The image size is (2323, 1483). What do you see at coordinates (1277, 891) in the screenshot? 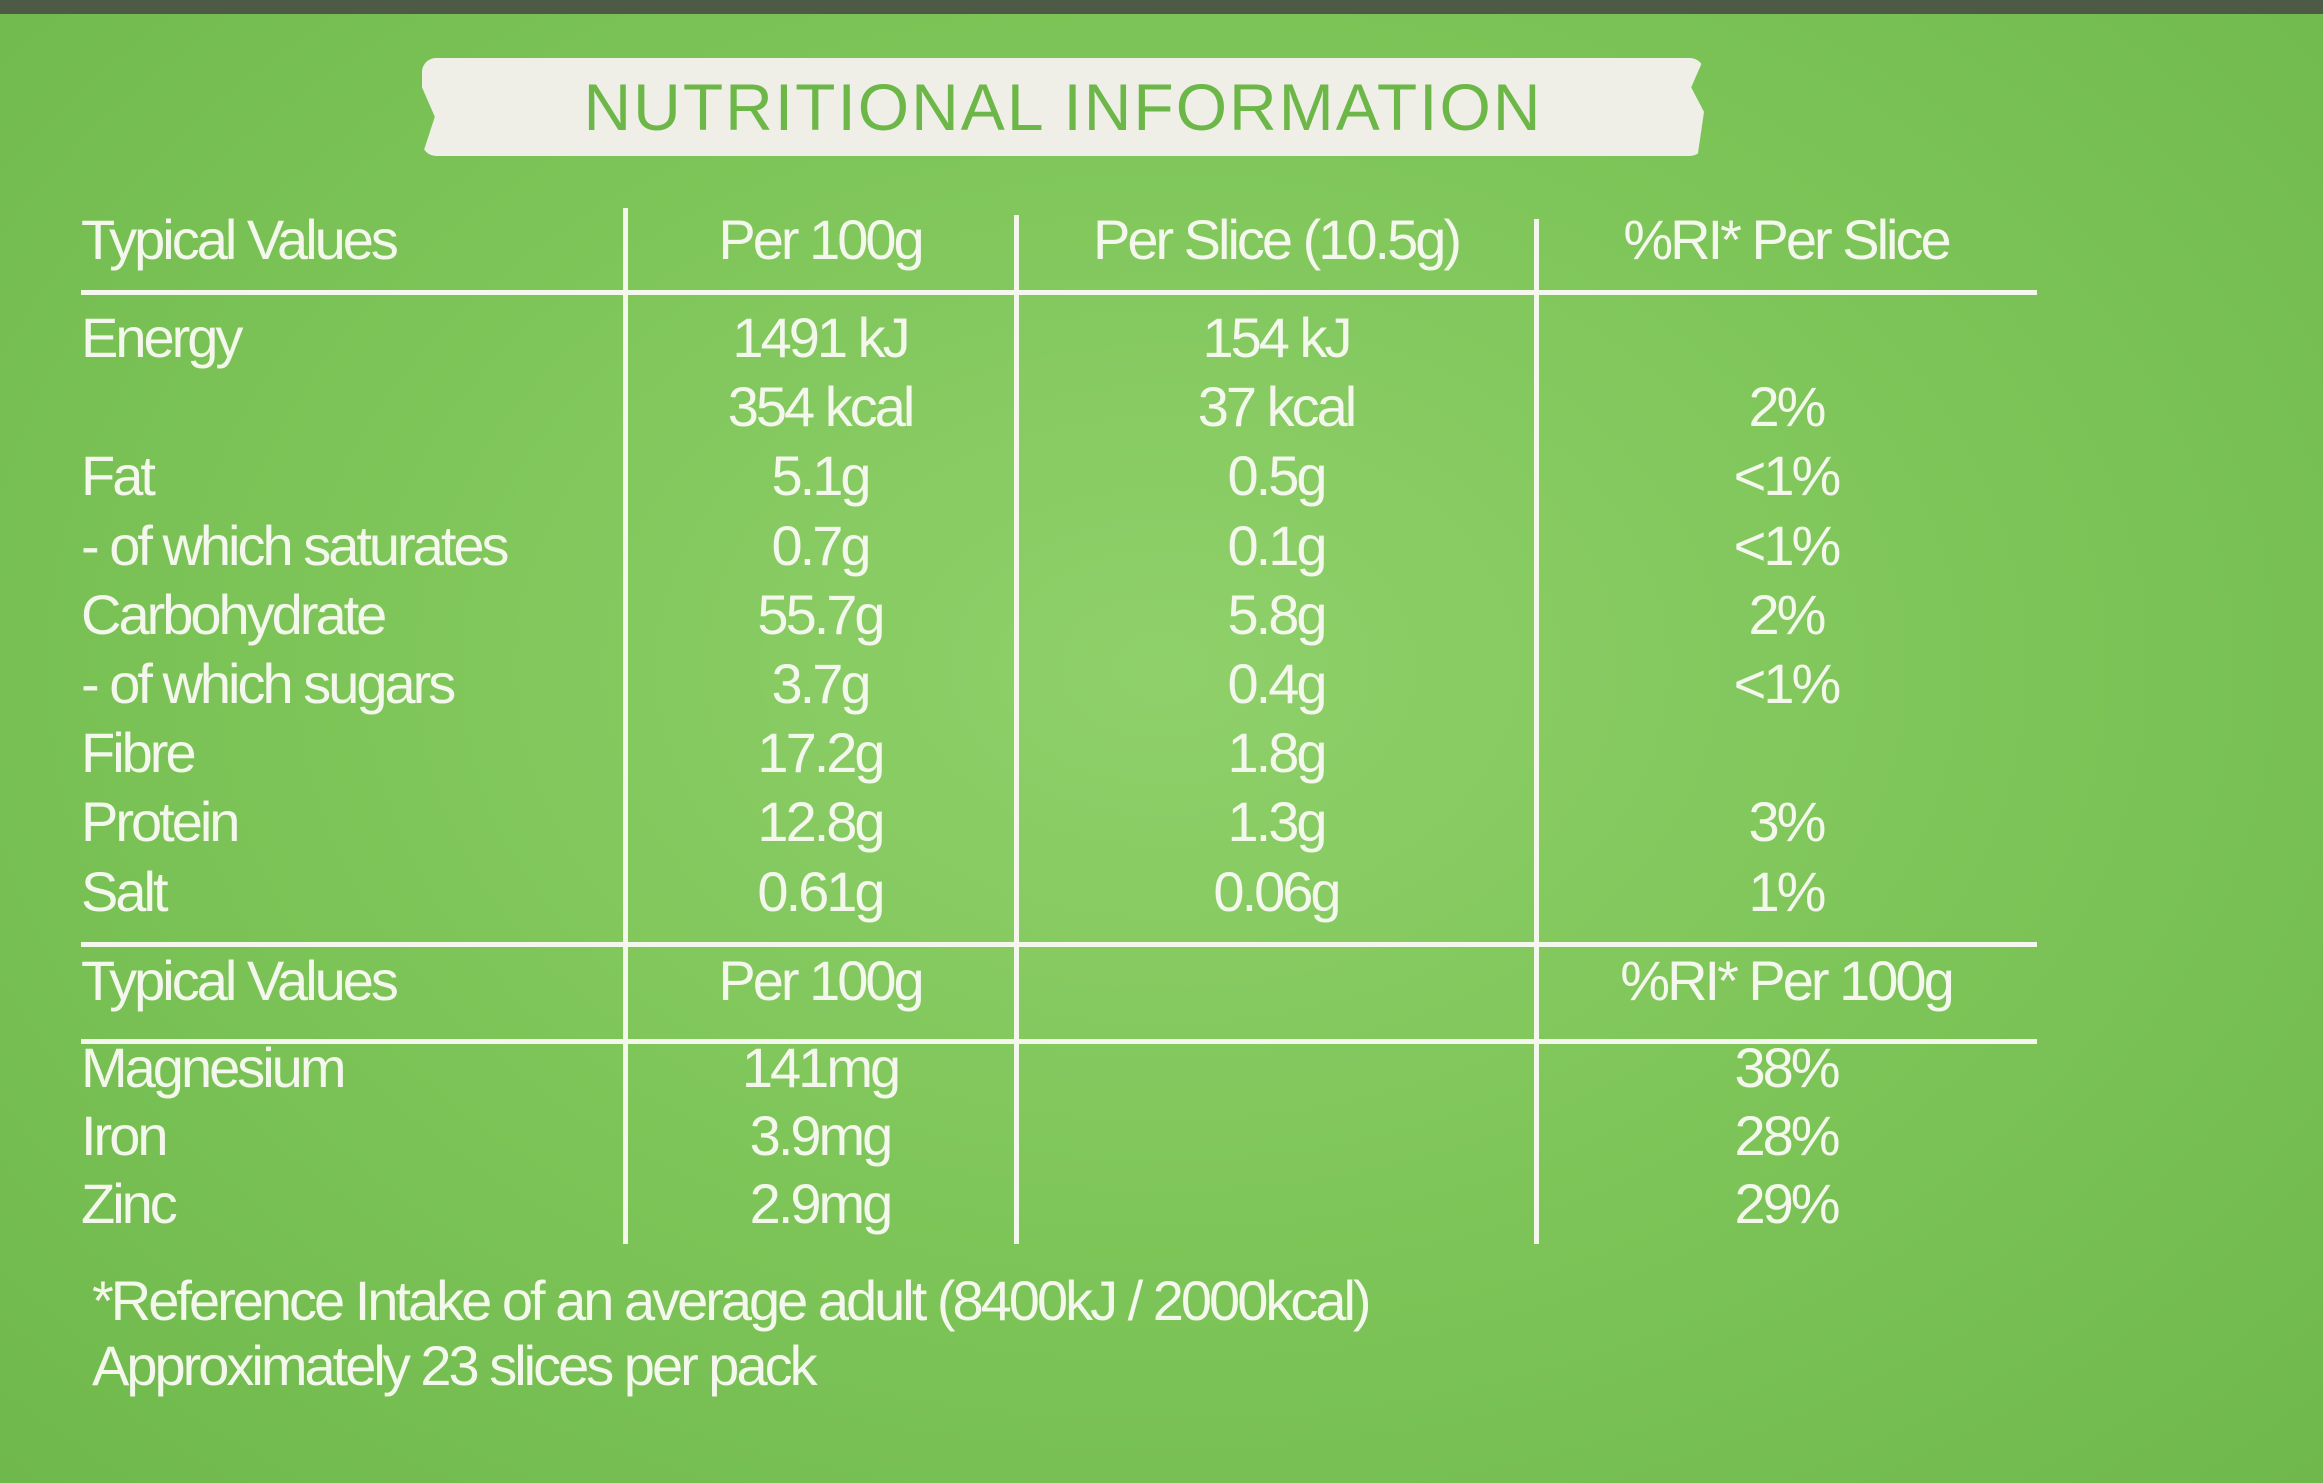
I see `per-slice: 0.06g` at bounding box center [1277, 891].